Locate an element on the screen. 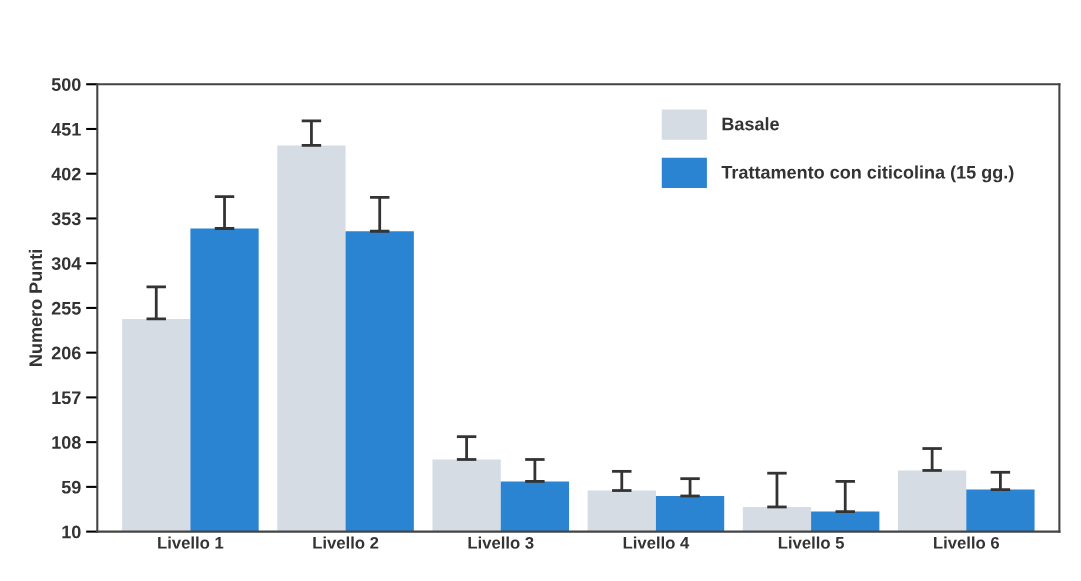  x-tick-label: Livello 4 is located at coordinates (656, 542).